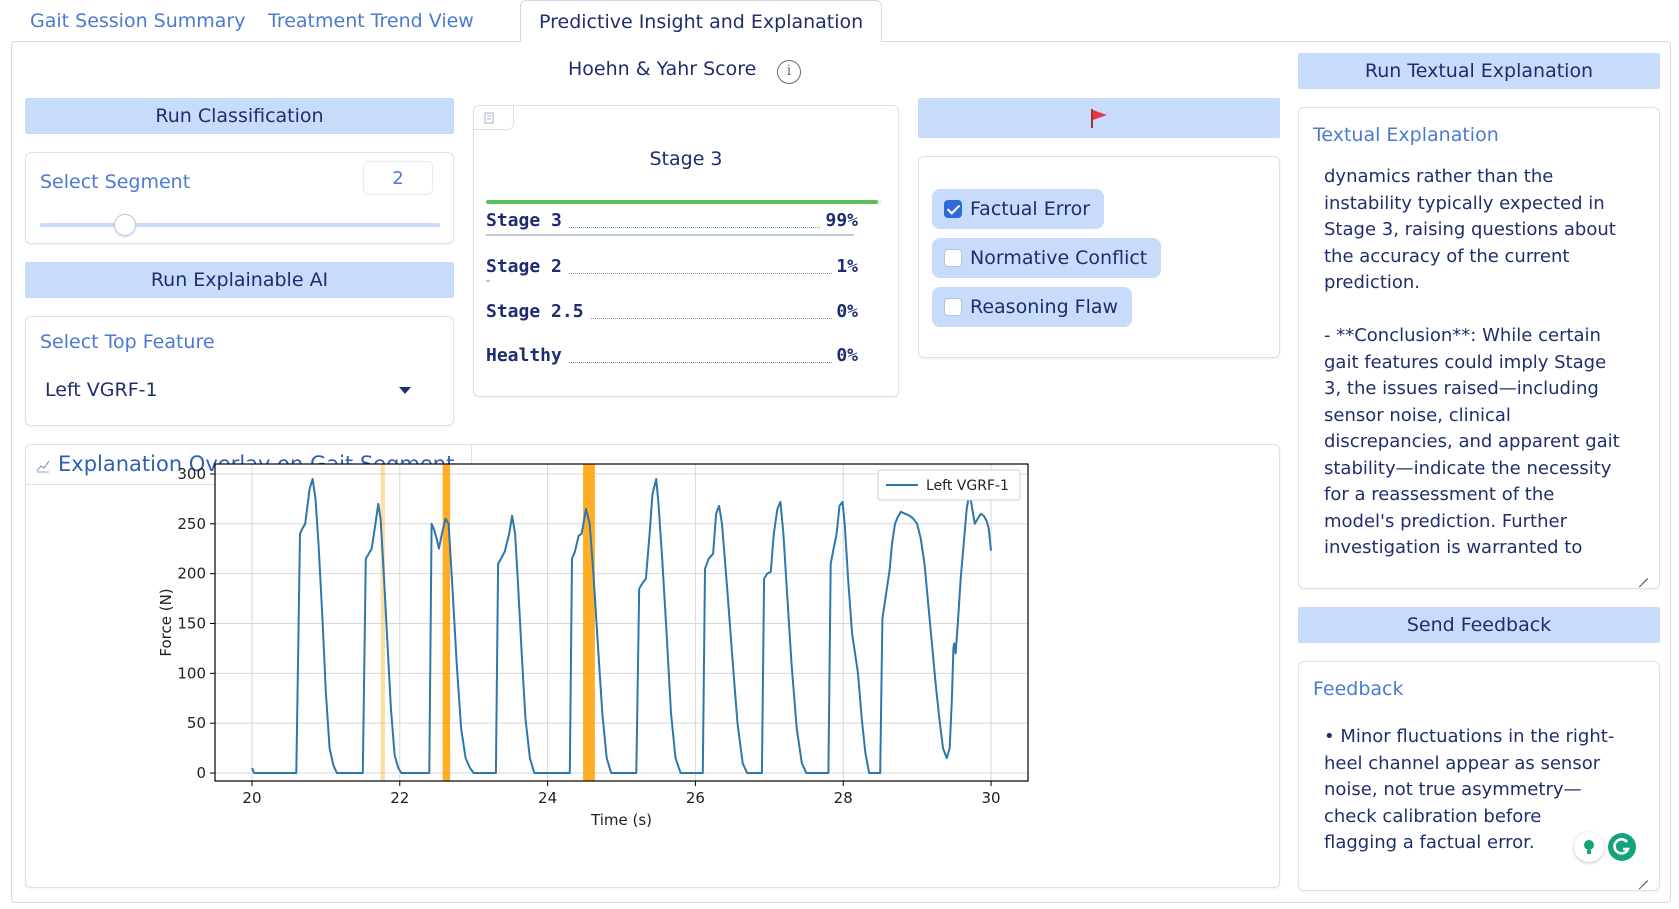 The height and width of the screenshot is (909, 1679). I want to click on hy-top-label: Stage 3, so click(686, 159).